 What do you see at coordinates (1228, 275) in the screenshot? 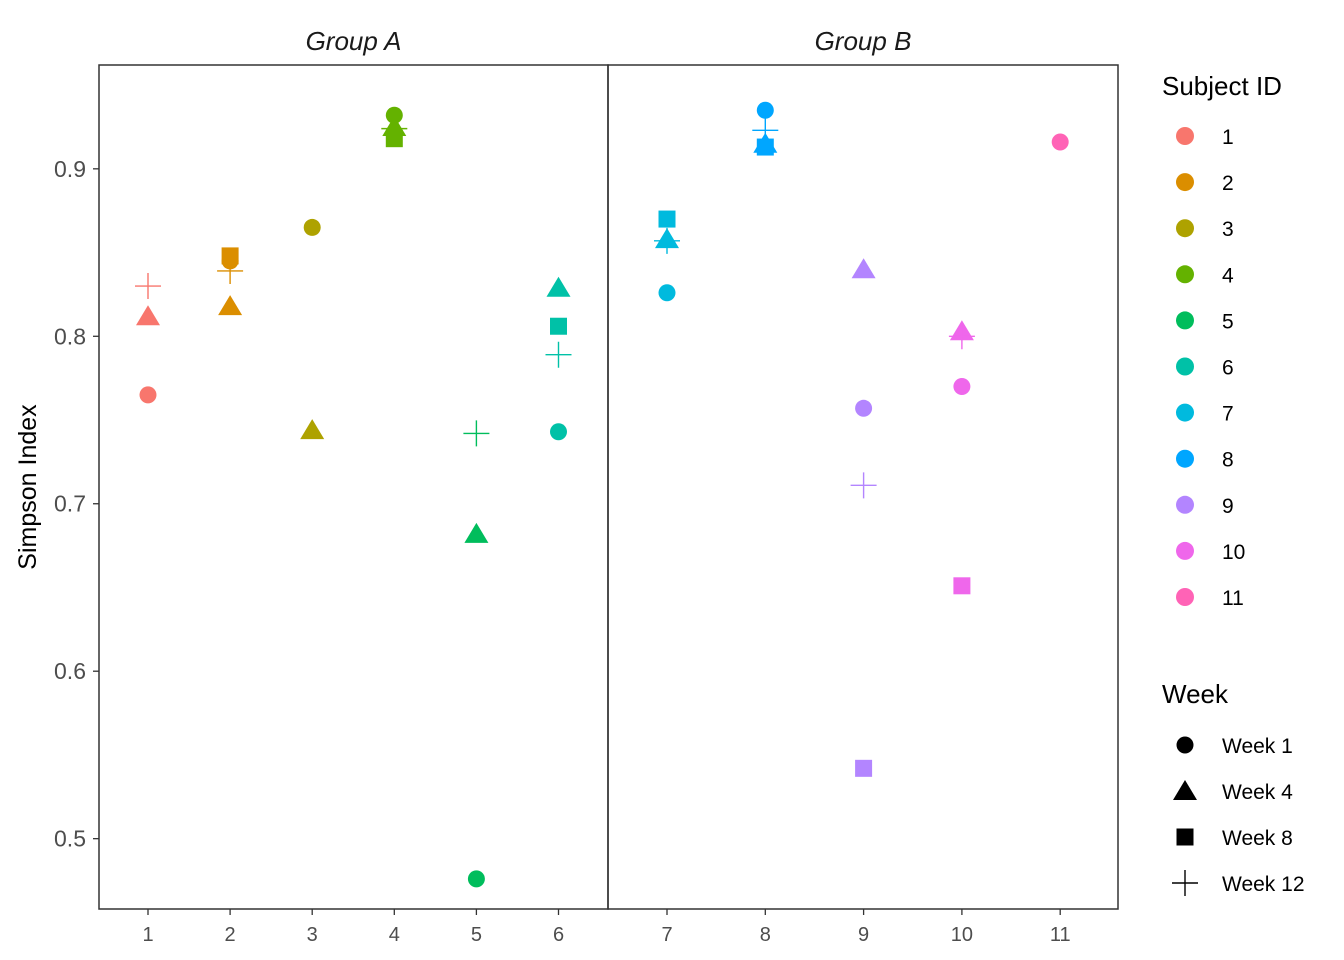
I see `legend-label: 4` at bounding box center [1228, 275].